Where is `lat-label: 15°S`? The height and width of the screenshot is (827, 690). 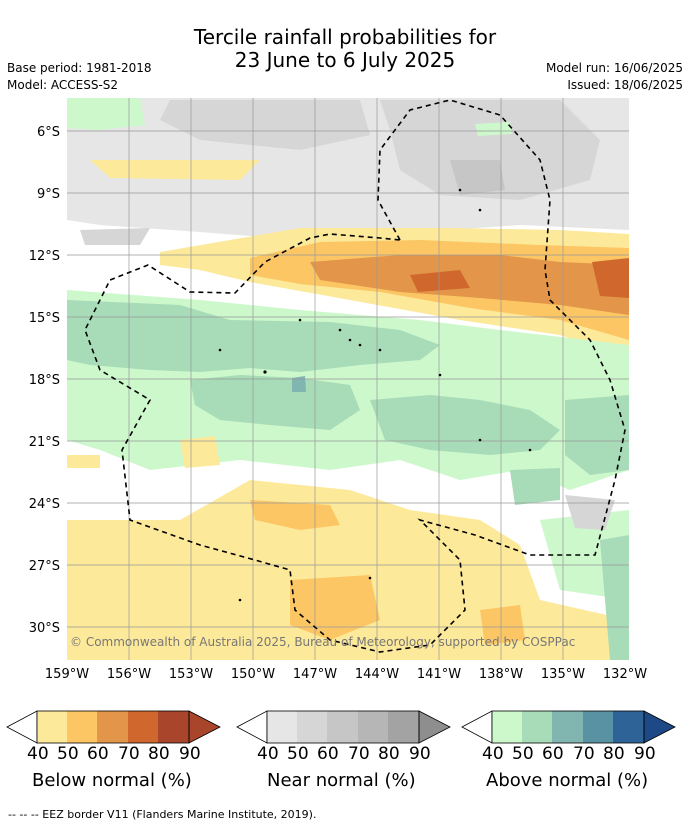
lat-label: 15°S is located at coordinates (44, 318).